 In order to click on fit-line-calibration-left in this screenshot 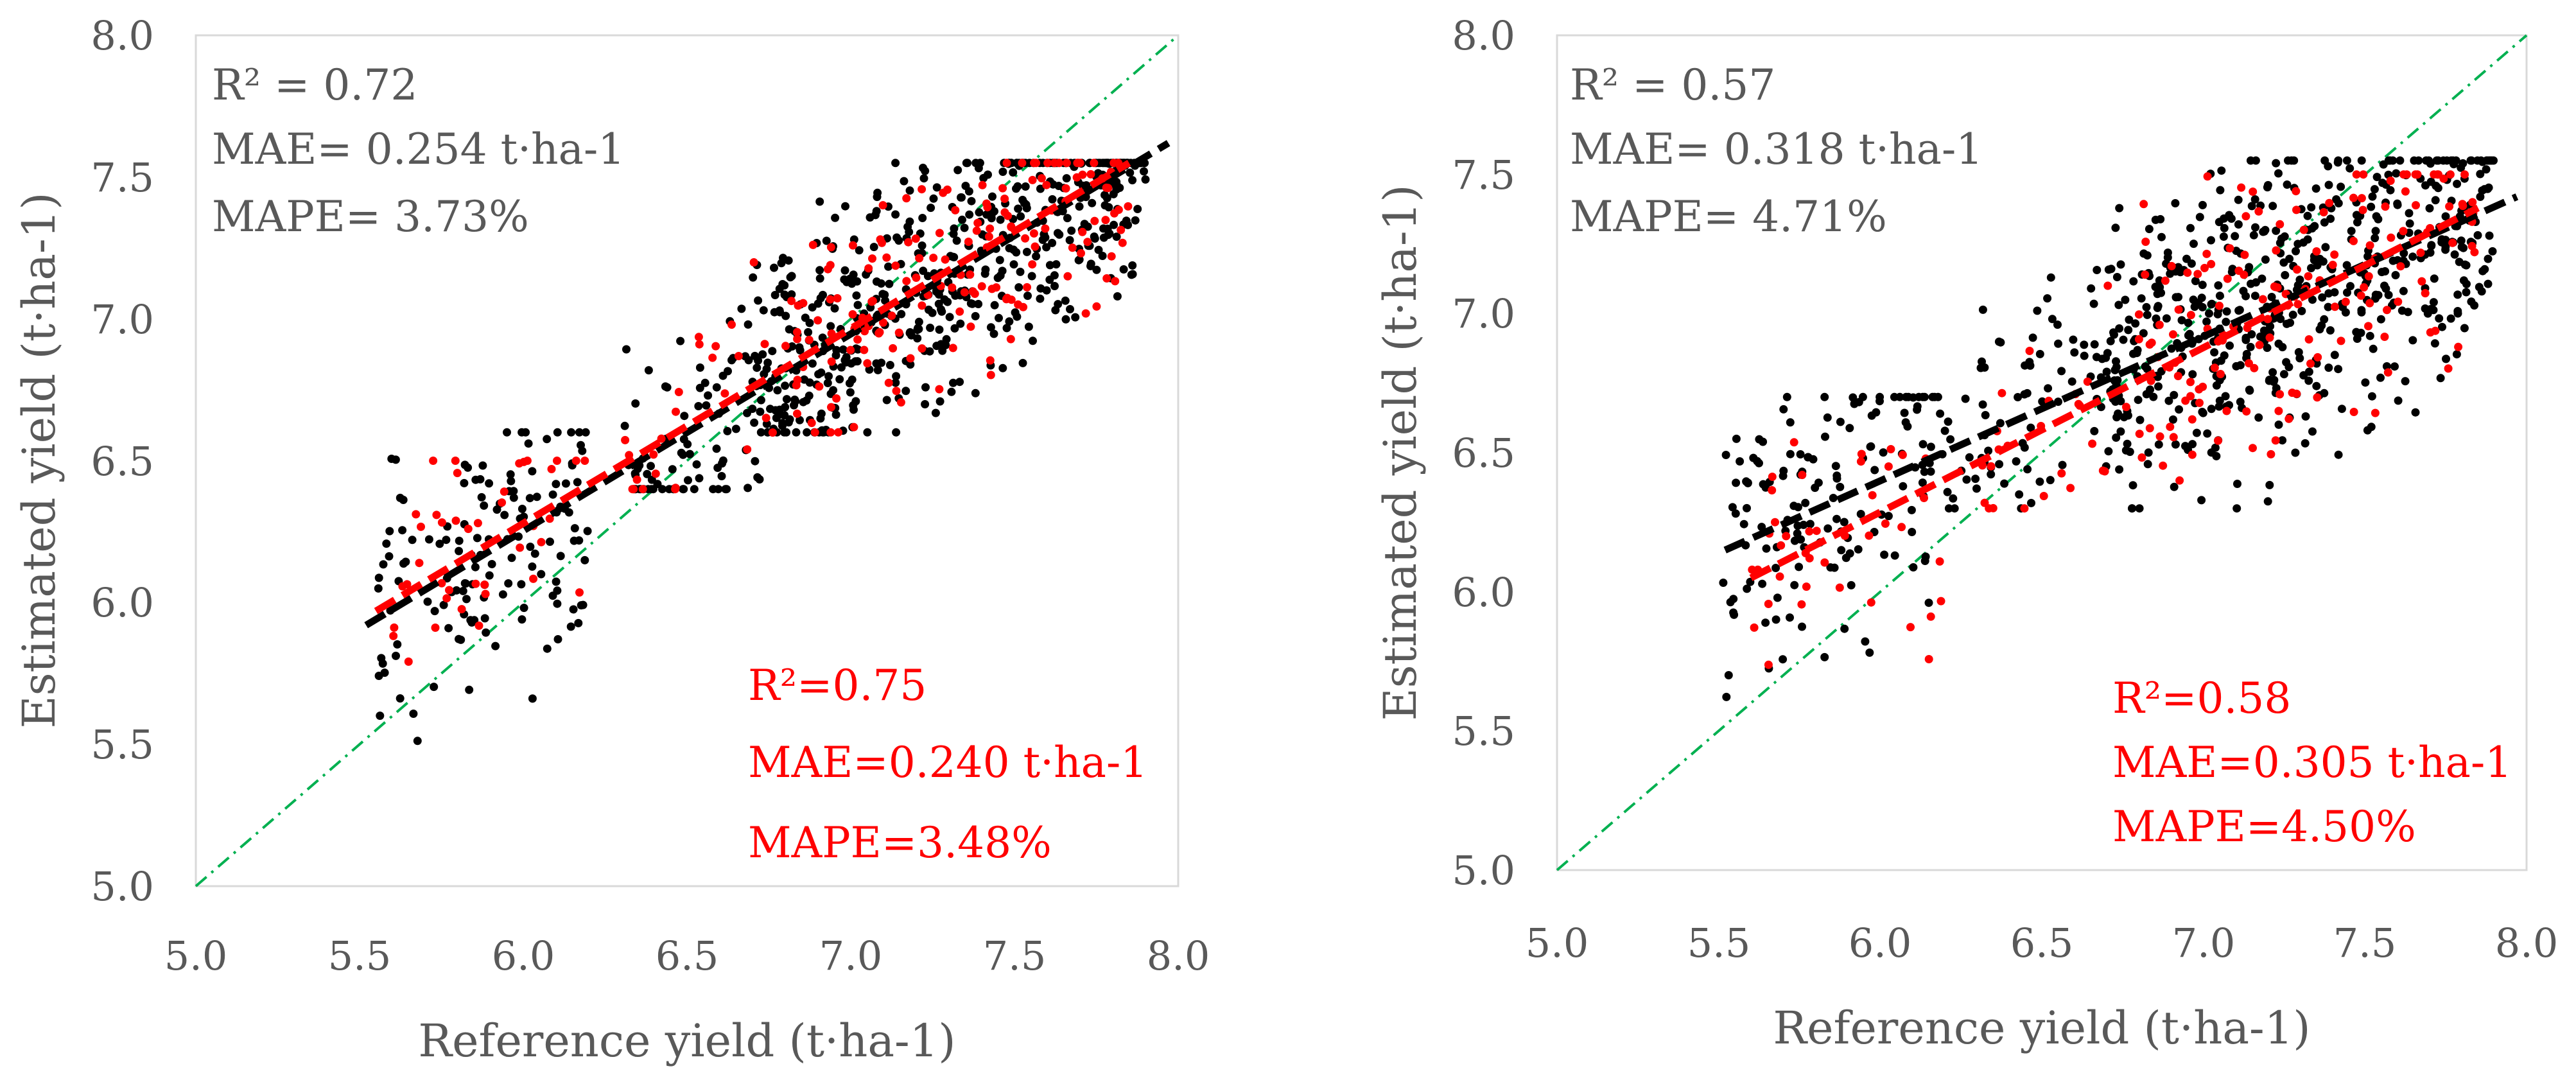, I will do `click(767, 384)`.